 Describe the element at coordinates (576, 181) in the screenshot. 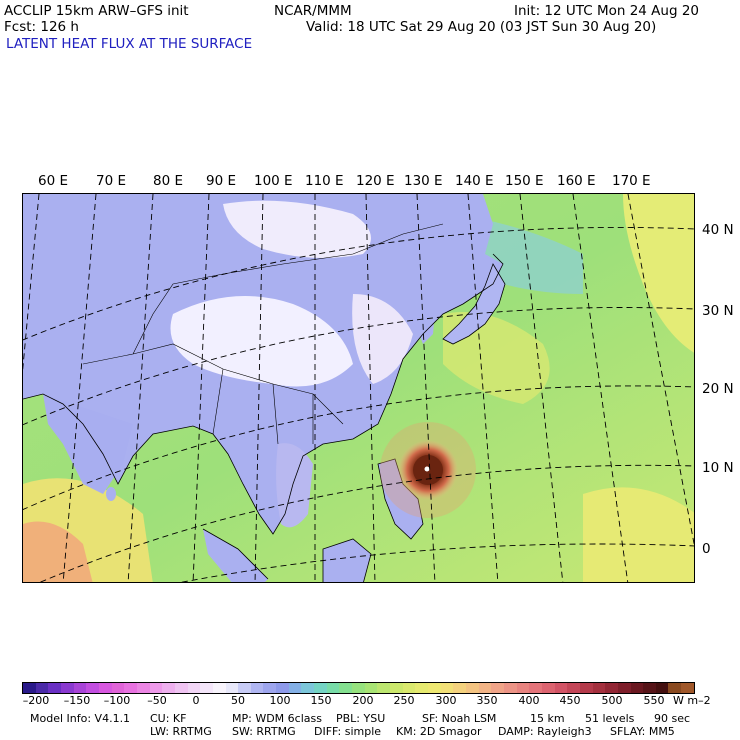

I see `lon-label-160e: 160 E` at that location.